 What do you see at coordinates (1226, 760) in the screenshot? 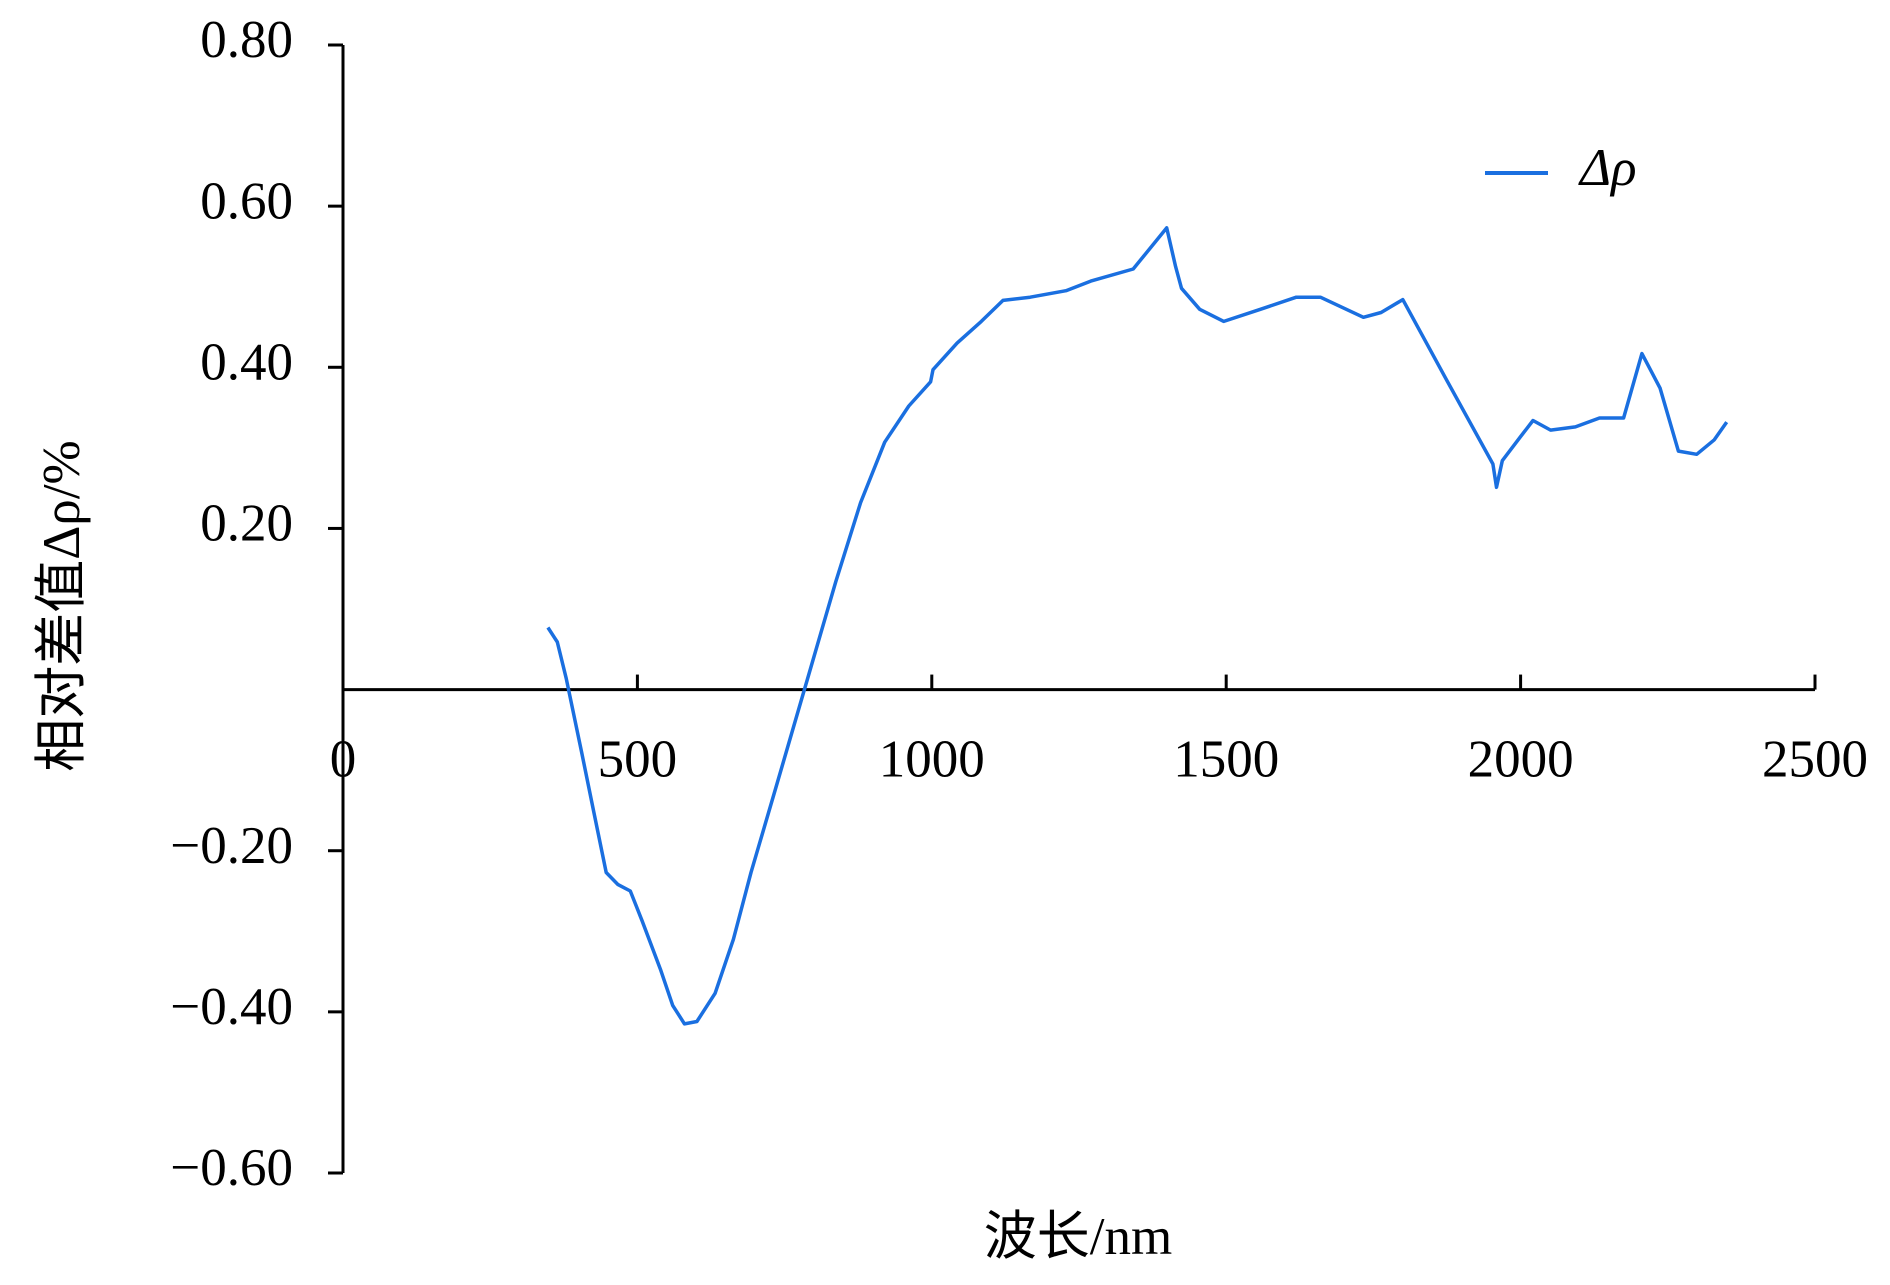
I see `x-tick-label: 1500` at bounding box center [1226, 760].